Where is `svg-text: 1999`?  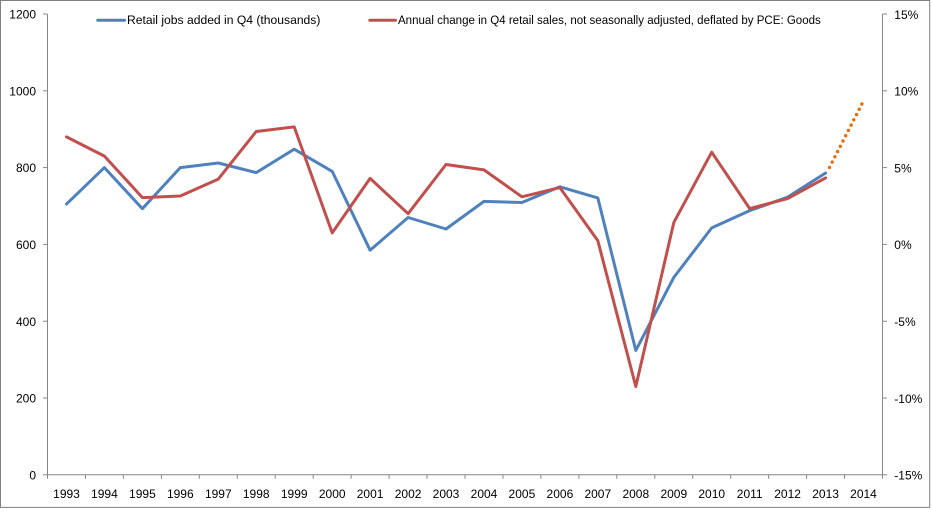 svg-text: 1999 is located at coordinates (294, 494).